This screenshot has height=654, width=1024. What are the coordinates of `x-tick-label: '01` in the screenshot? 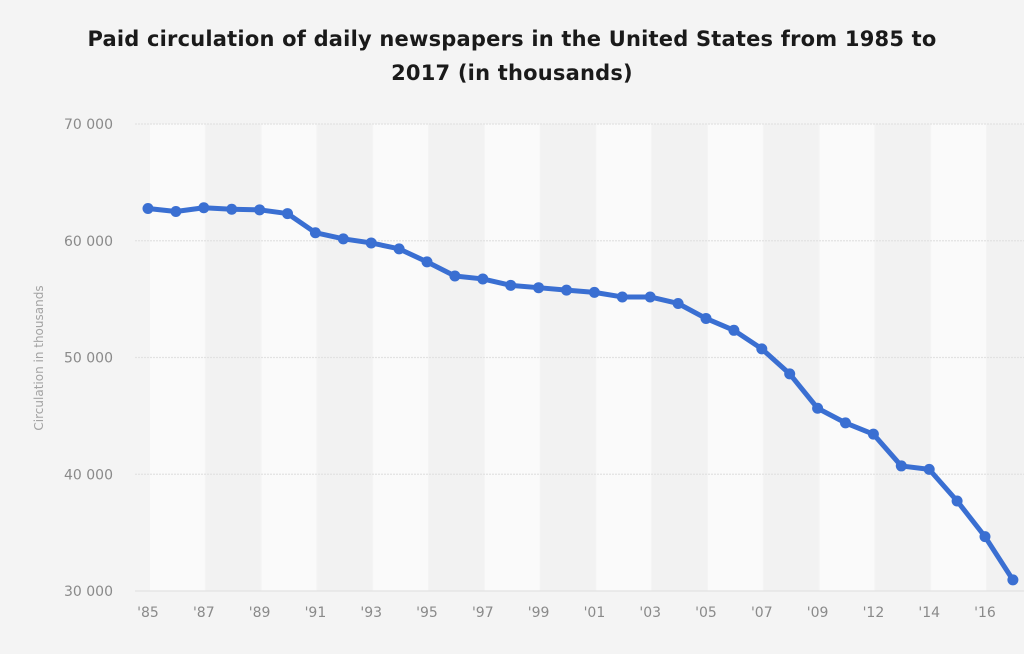 It's located at (595, 613).